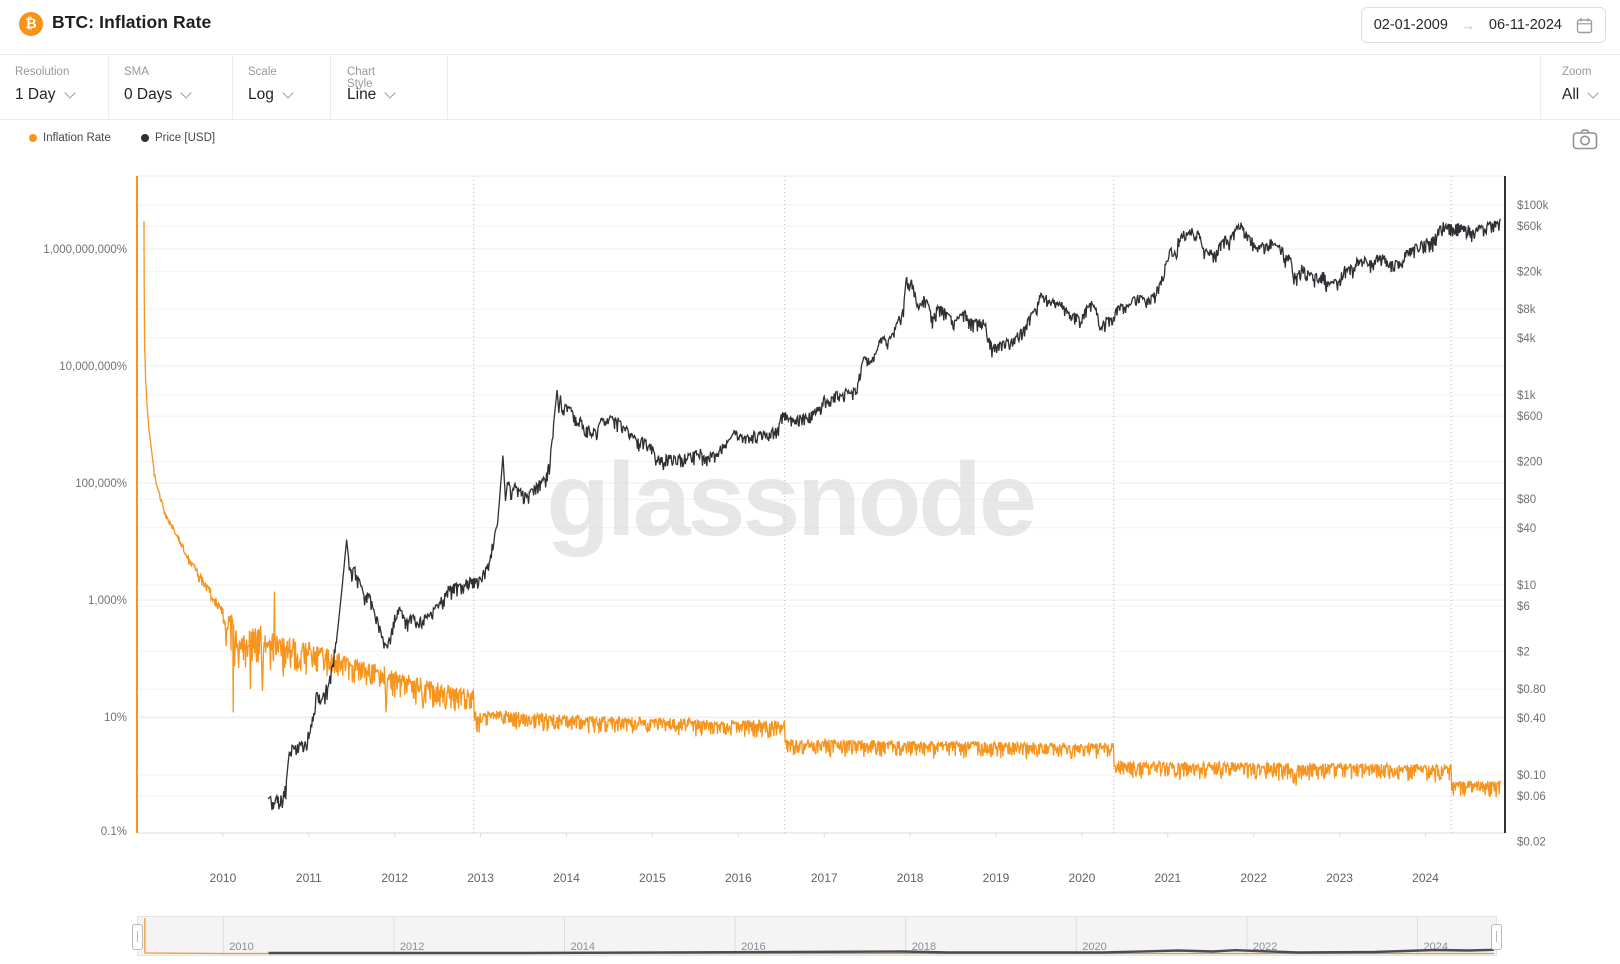  What do you see at coordinates (394, 878) in the screenshot?
I see `year-label: 2012` at bounding box center [394, 878].